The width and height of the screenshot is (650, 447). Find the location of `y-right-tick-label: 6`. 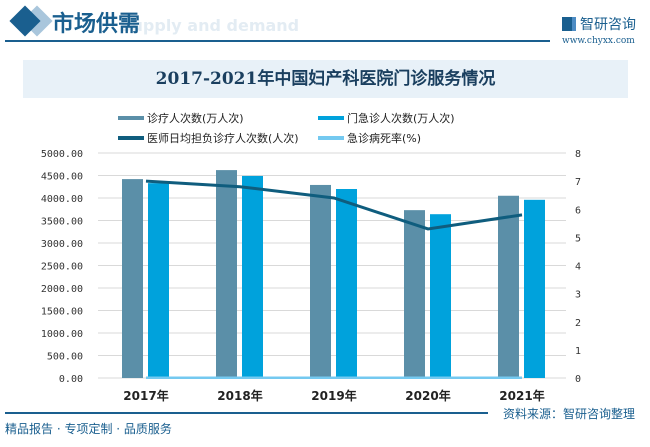

y-right-tick-label: 6 is located at coordinates (578, 210).